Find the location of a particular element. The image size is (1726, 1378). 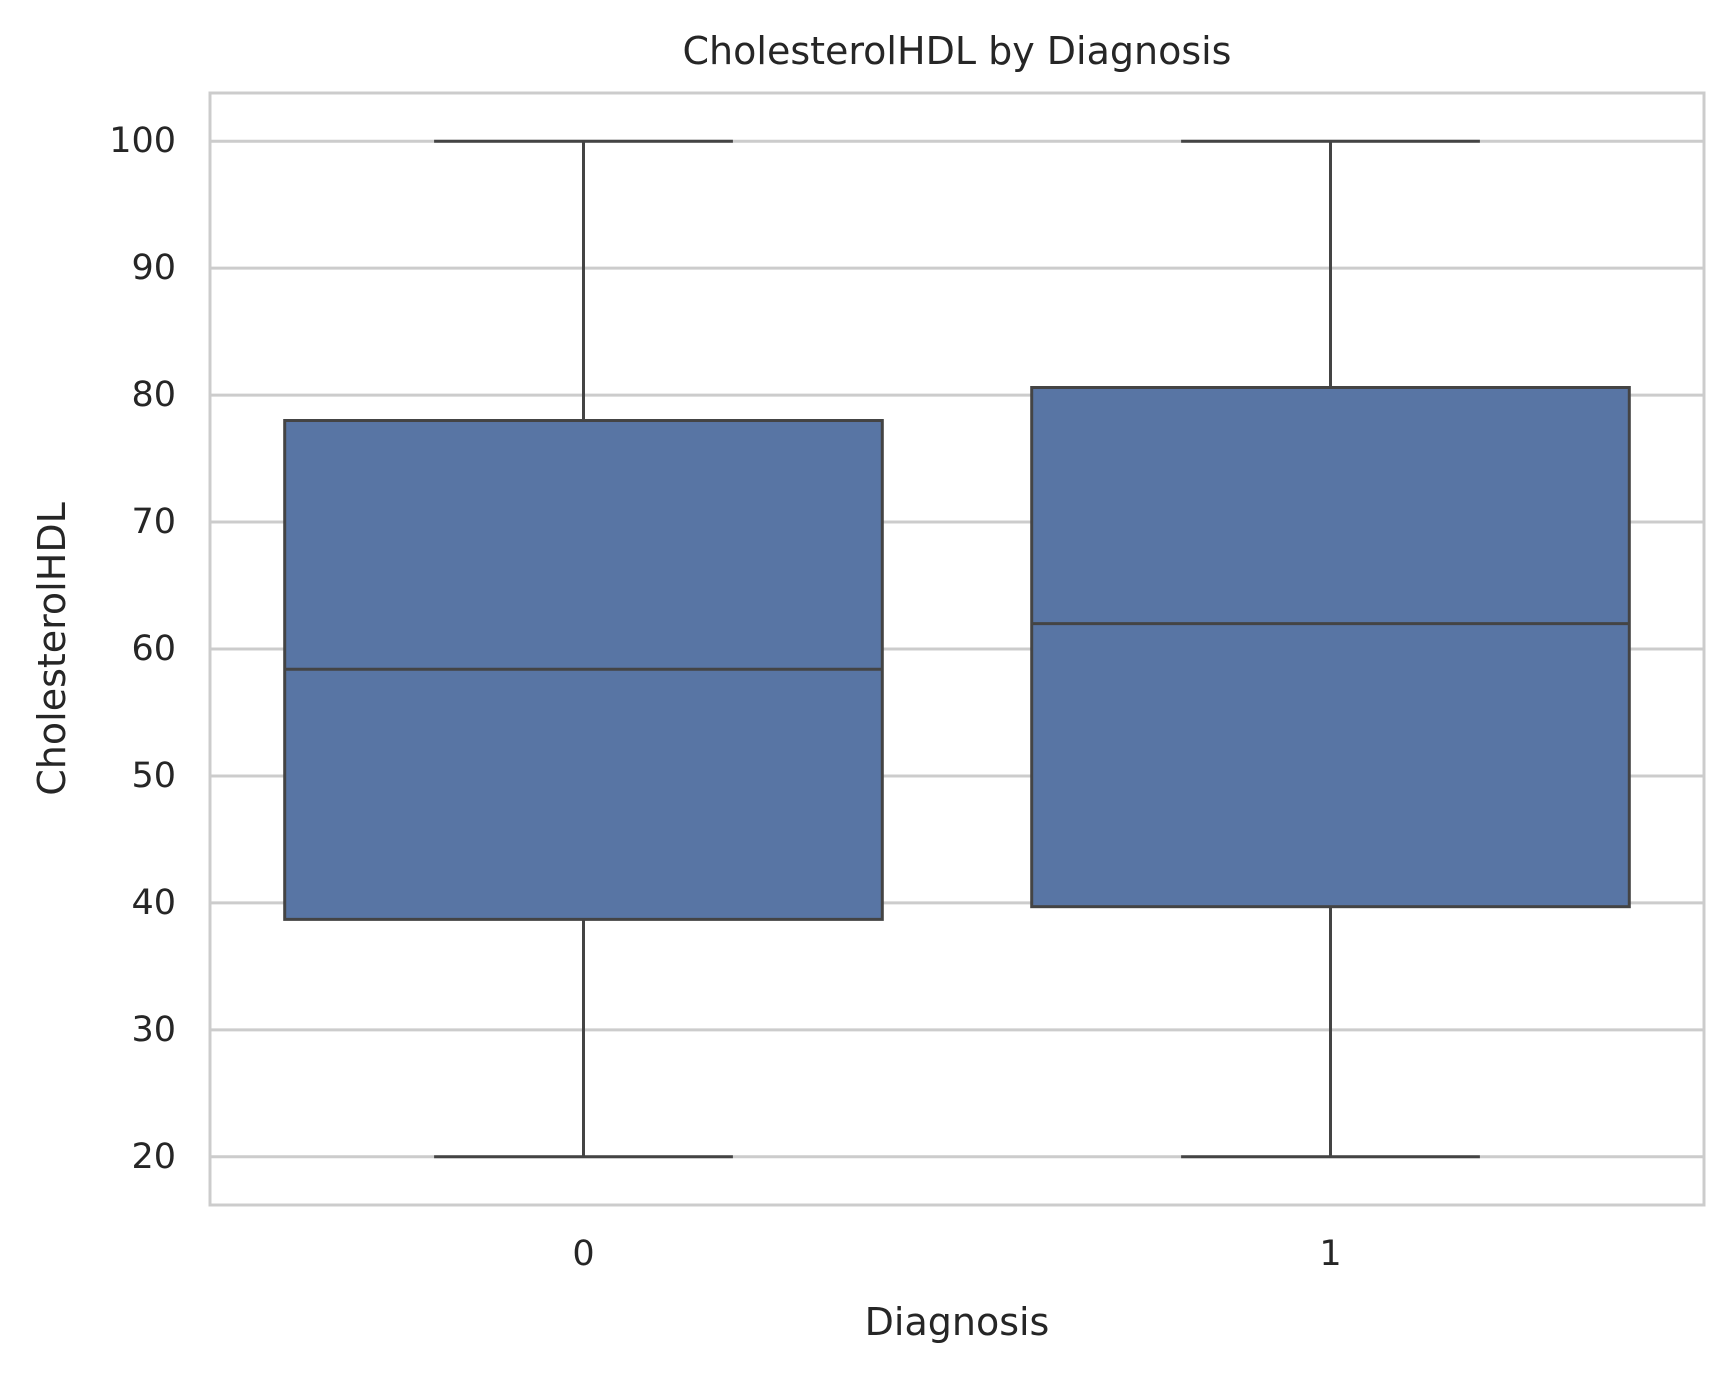

y-axis-label: CholesterolHDL is located at coordinates (52, 648).